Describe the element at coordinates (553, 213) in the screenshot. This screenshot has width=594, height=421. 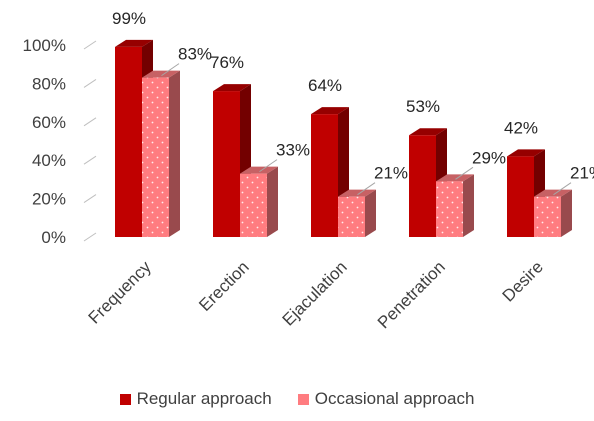
I see `bar-occasional-desire` at that location.